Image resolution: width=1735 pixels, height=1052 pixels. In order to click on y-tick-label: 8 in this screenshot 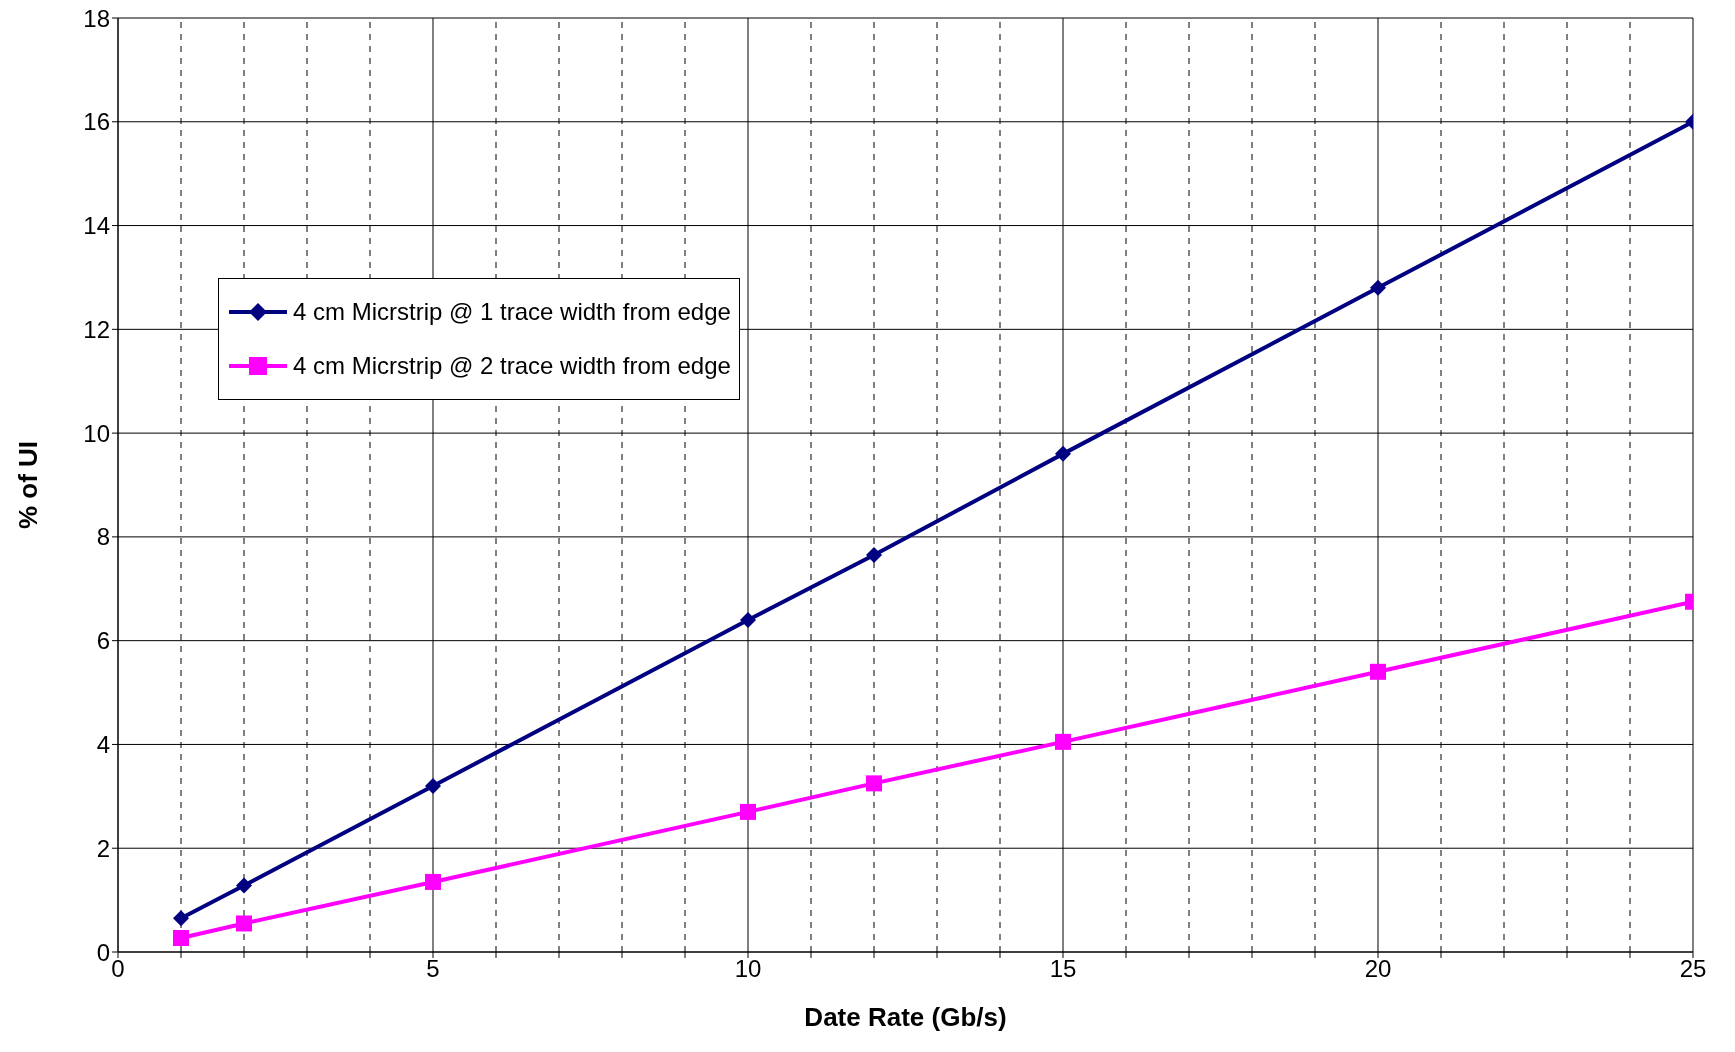, I will do `click(103, 537)`.